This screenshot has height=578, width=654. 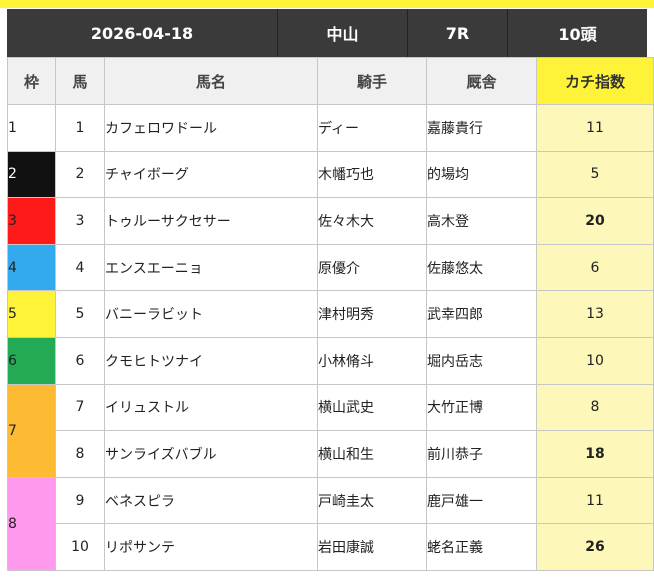 What do you see at coordinates (80, 128) in the screenshot?
I see `horse-number-cell: 1` at bounding box center [80, 128].